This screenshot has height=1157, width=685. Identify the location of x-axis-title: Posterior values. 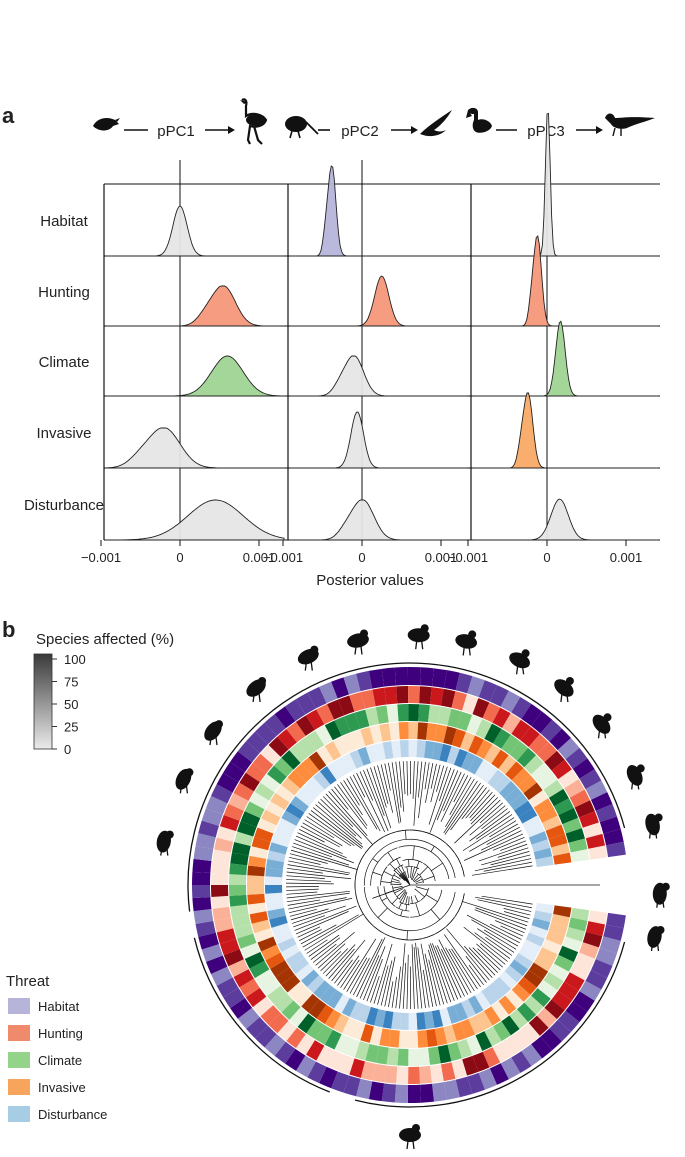
(370, 580).